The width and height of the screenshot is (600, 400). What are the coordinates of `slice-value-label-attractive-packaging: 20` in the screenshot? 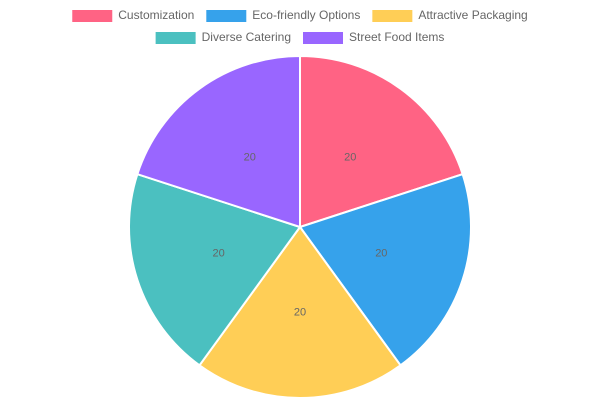 It's located at (300, 312).